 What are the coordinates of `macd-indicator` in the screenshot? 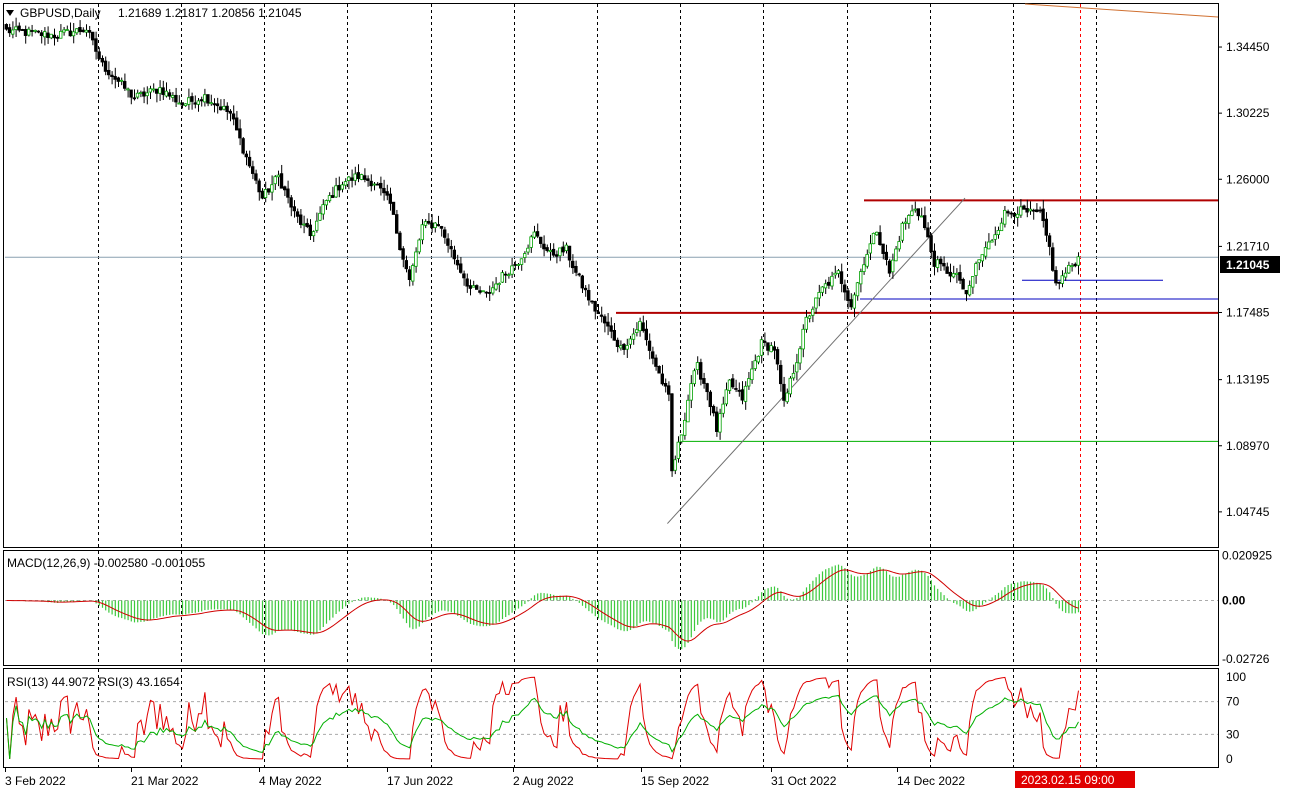 It's located at (611, 607).